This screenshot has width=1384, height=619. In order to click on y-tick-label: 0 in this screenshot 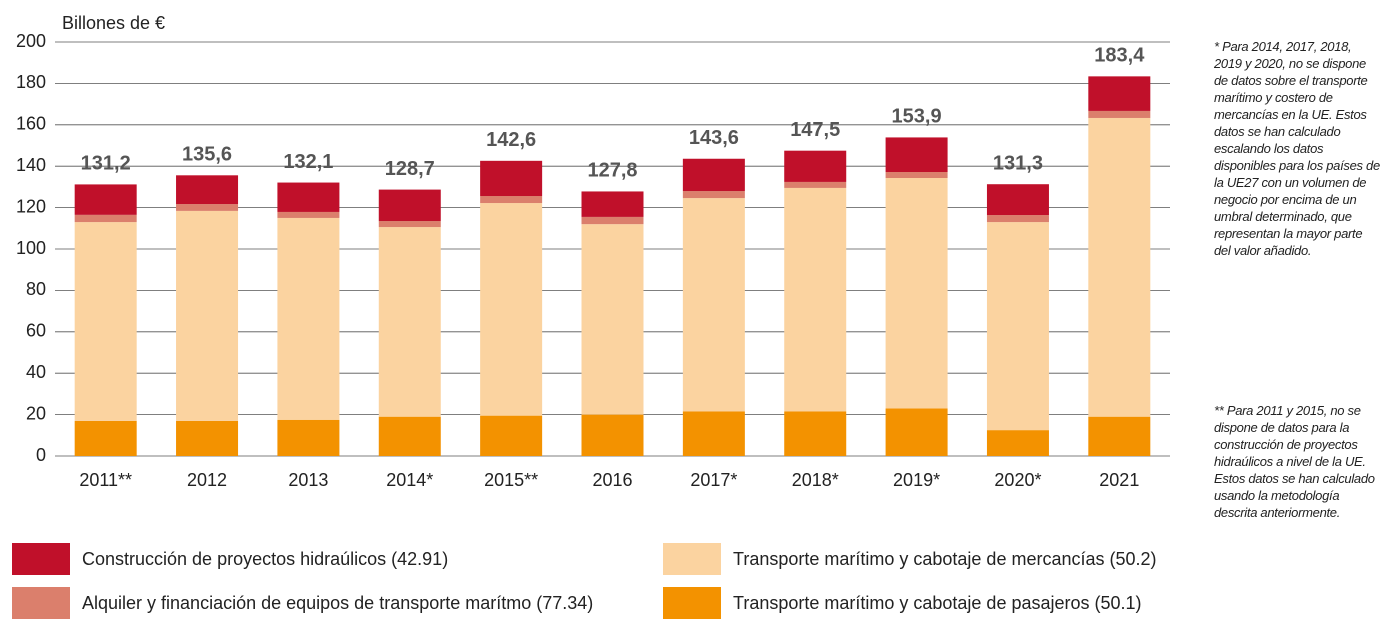, I will do `click(41, 455)`.